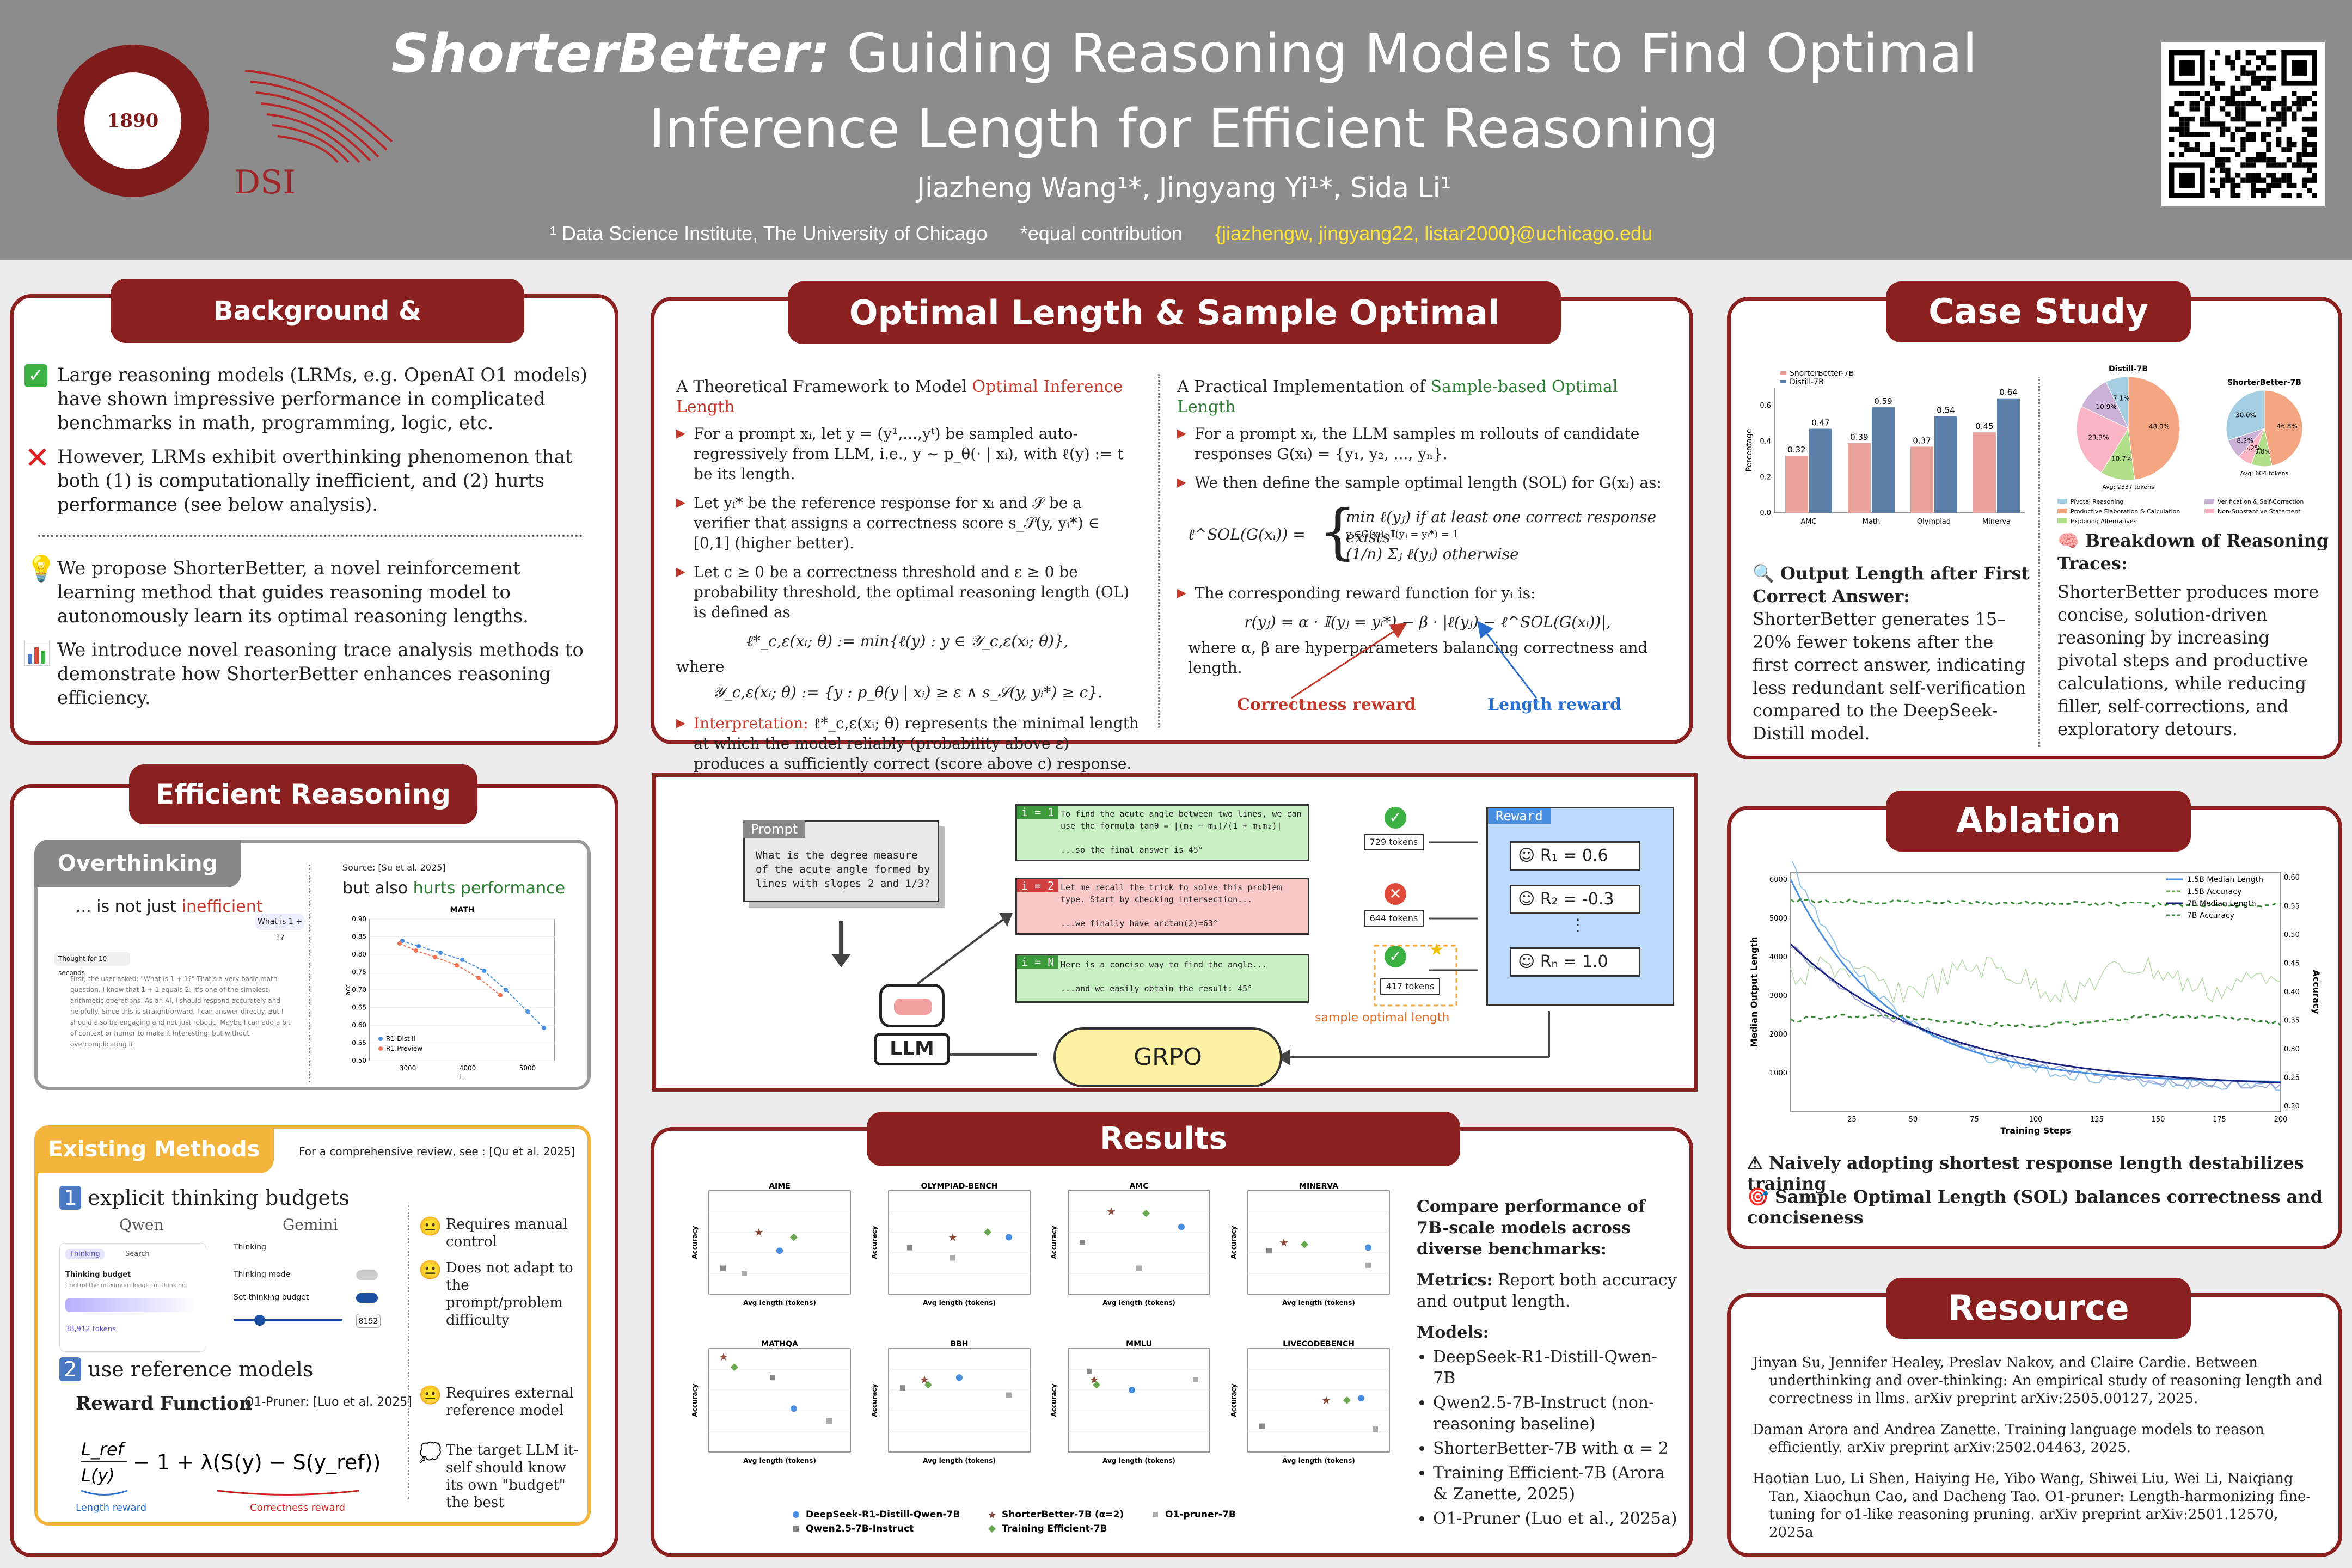 Image resolution: width=2352 pixels, height=1568 pixels. I want to click on qr-code, so click(2243, 124).